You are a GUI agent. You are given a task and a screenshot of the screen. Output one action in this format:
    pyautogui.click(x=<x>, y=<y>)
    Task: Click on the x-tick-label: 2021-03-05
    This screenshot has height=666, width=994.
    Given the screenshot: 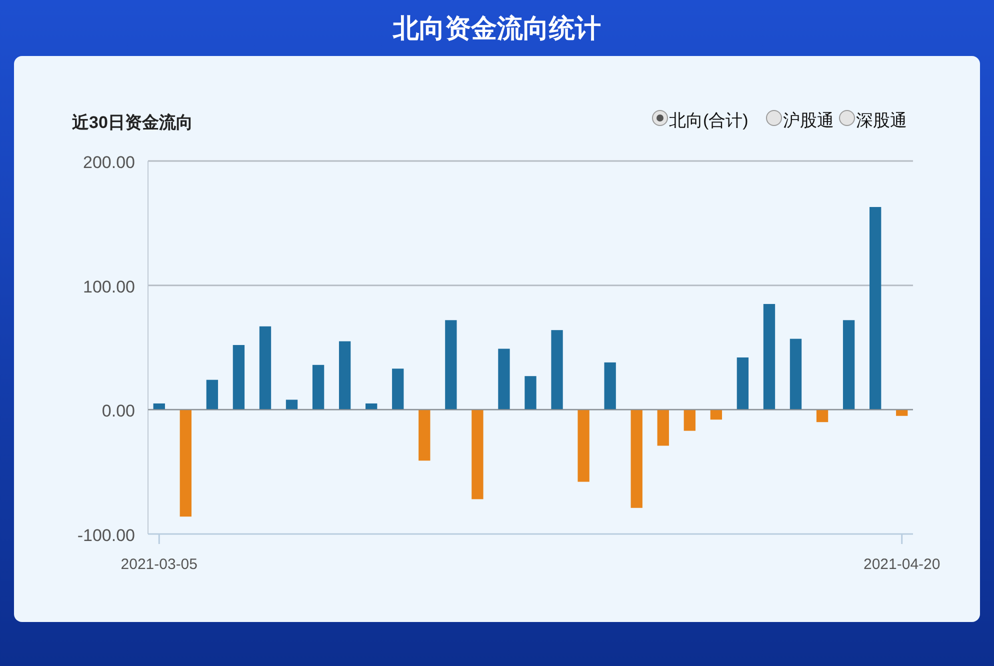 What is the action you would take?
    pyautogui.click(x=159, y=564)
    